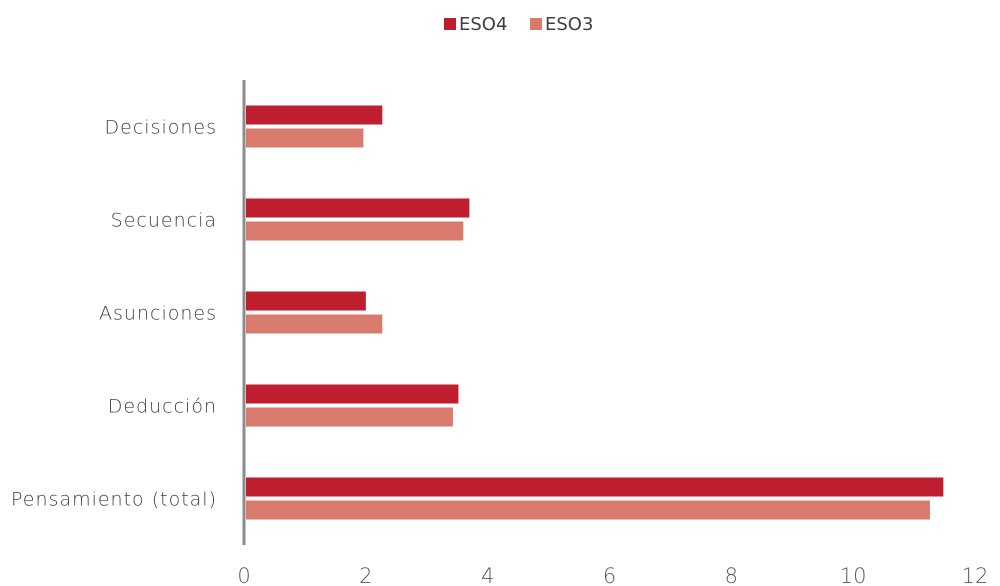 The width and height of the screenshot is (1000, 586). What do you see at coordinates (518, 24) in the screenshot?
I see `chart-legend: ESO4 ESO3` at bounding box center [518, 24].